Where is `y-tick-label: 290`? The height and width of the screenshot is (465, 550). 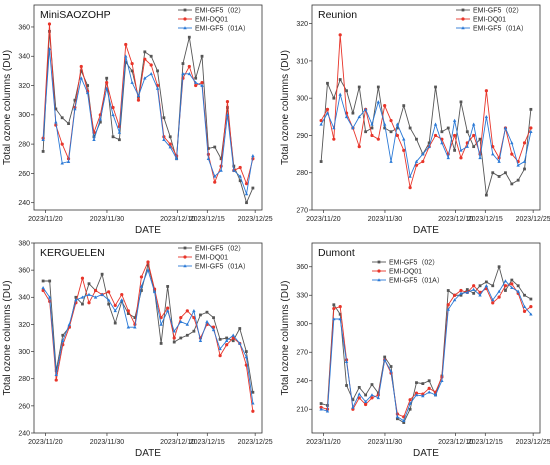
y-tick-label: 290 is located at coordinates (302, 136).